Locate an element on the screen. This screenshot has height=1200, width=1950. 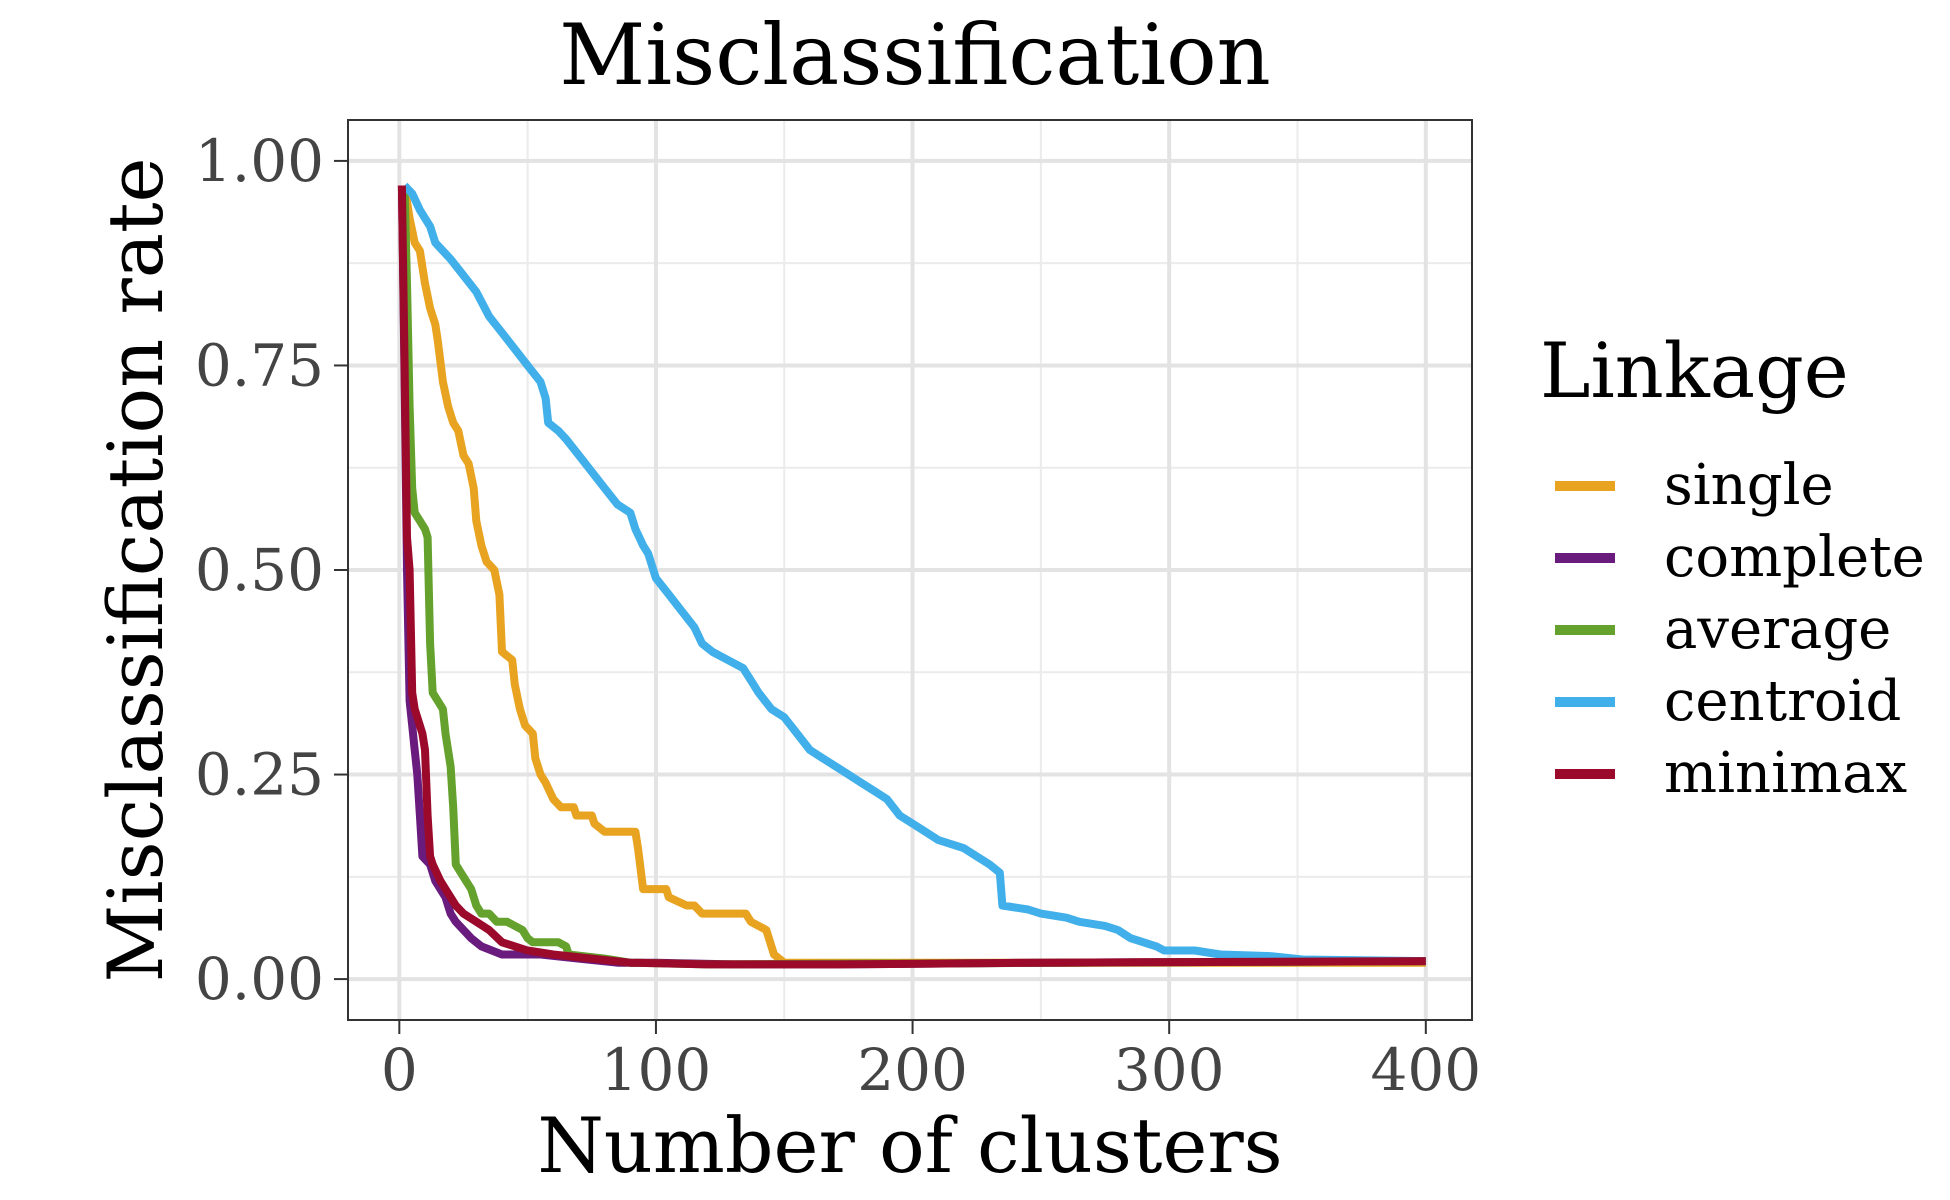
y-tick-label: 0.00 is located at coordinates (259, 979).